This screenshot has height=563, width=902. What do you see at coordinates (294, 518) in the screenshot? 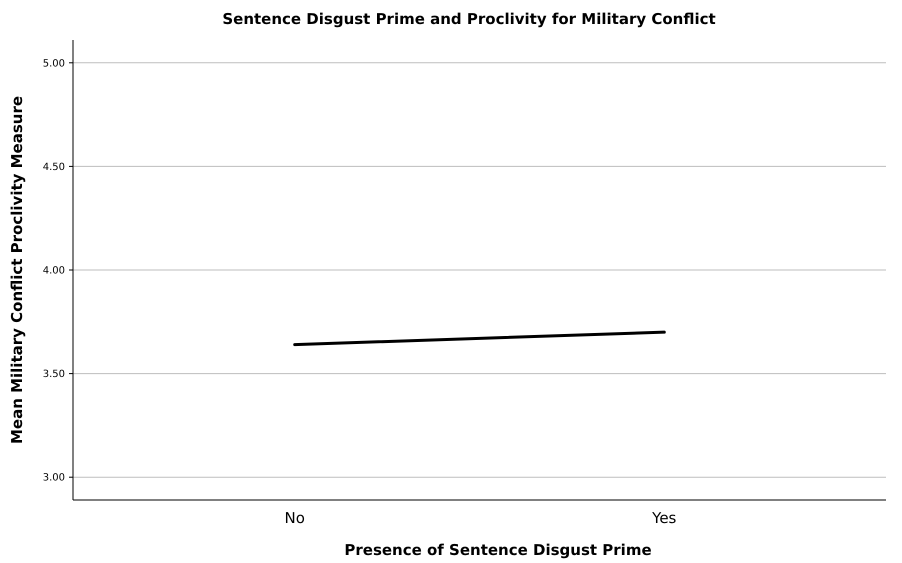
I see `x-tick-label: No` at bounding box center [294, 518].